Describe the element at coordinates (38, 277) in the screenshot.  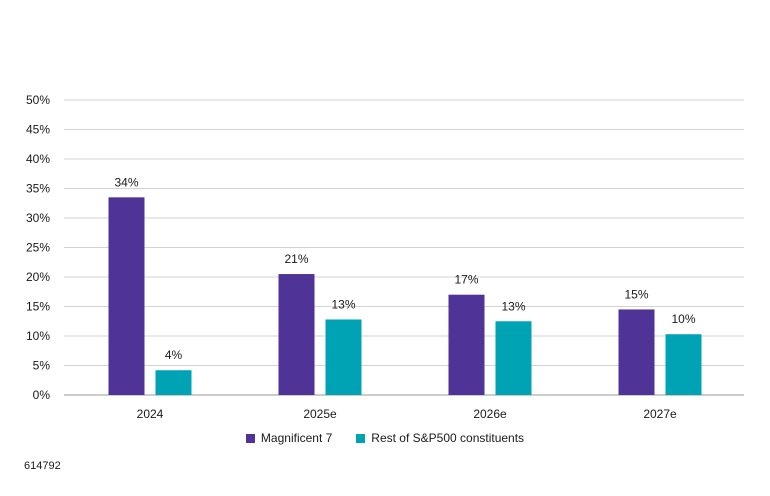
I see `y-tick-label: 20%` at that location.